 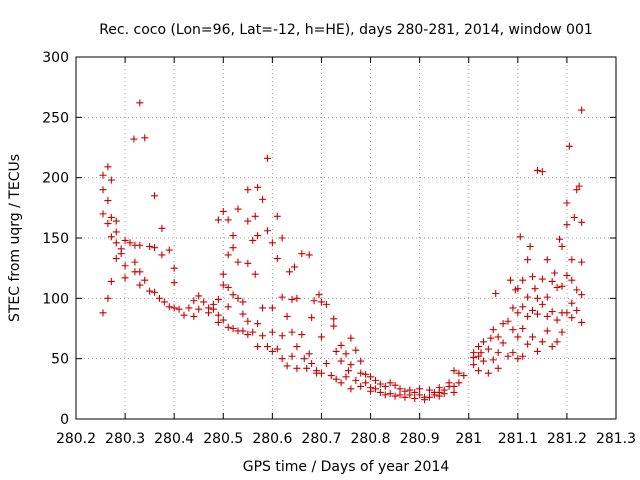 What do you see at coordinates (616, 439) in the screenshot?
I see `x-tick-label: 281.3` at bounding box center [616, 439].